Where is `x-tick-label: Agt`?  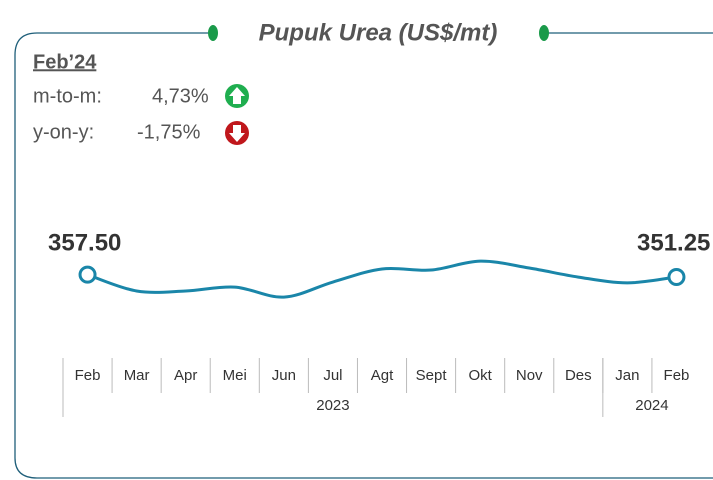 x-tick-label: Agt is located at coordinates (382, 375).